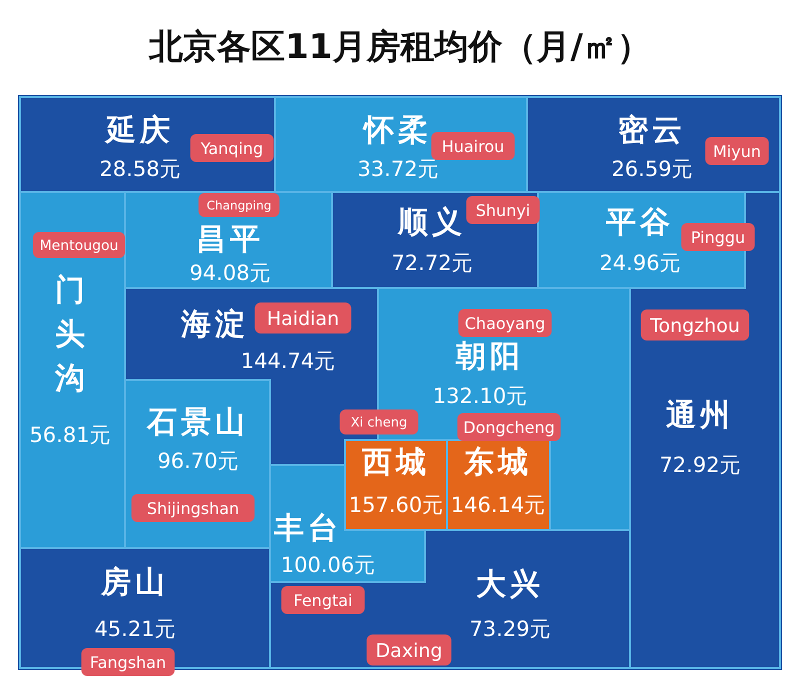  What do you see at coordinates (639, 222) in the screenshot?
I see `category-label: 平谷` at bounding box center [639, 222].